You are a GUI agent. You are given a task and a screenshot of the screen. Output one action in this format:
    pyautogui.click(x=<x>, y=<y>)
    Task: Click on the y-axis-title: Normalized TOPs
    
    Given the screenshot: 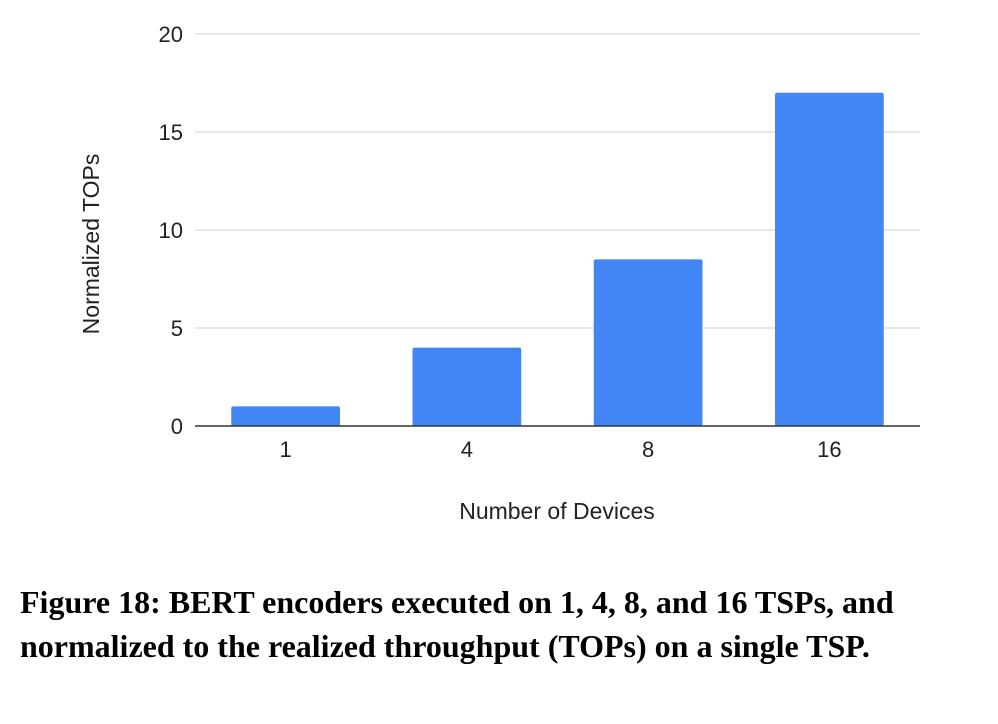 What is the action you would take?
    pyautogui.click(x=91, y=244)
    